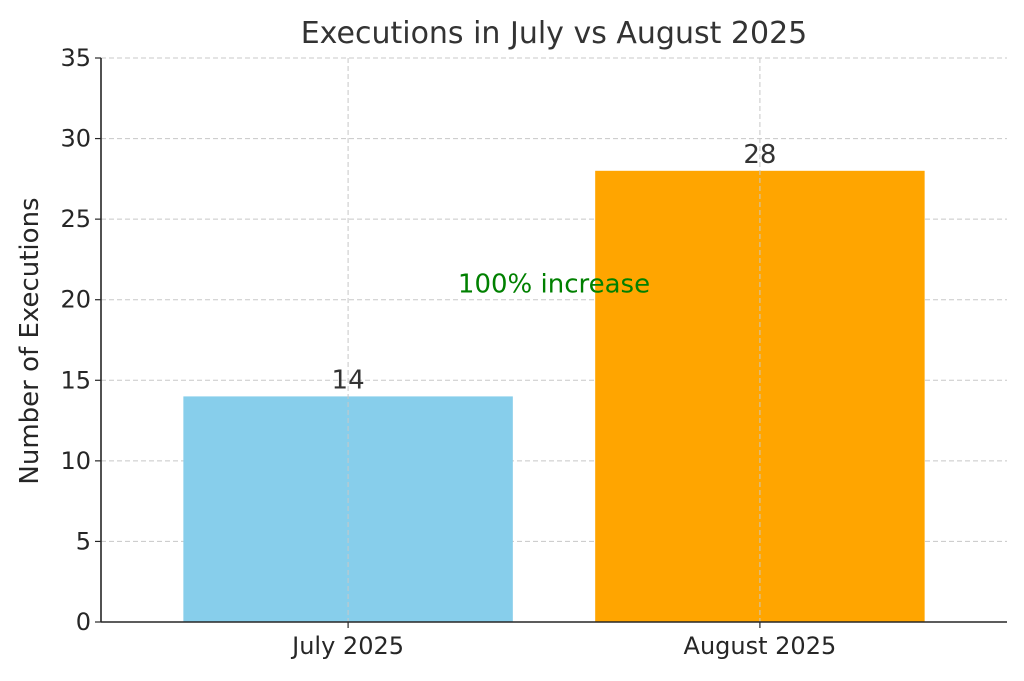 Image resolution: width=1024 pixels, height=681 pixels. I want to click on y-axis-label: Number of Executions, so click(30, 340).